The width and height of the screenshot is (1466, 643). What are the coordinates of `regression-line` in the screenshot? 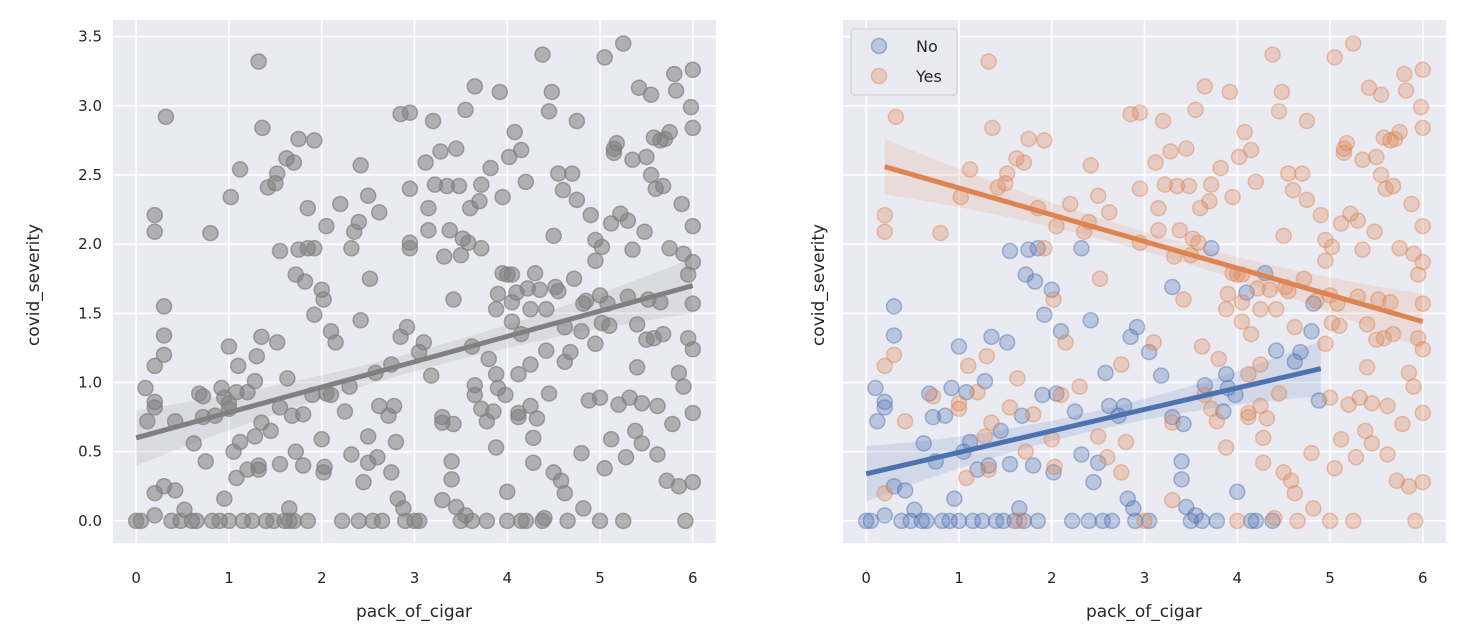 It's located at (414, 362).